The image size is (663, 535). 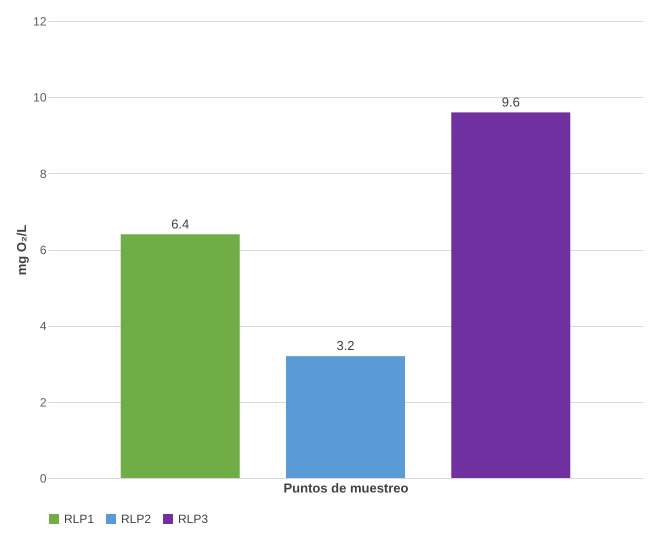 I want to click on legend-label: RLP3, so click(x=193, y=519).